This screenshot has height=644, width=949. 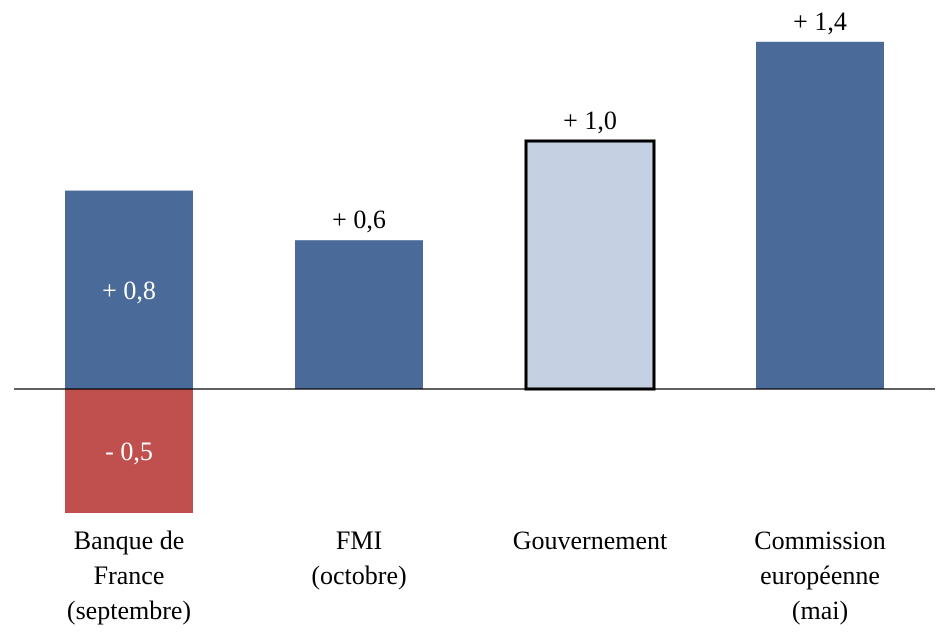 I want to click on data-label: + 1,4, so click(x=820, y=21).